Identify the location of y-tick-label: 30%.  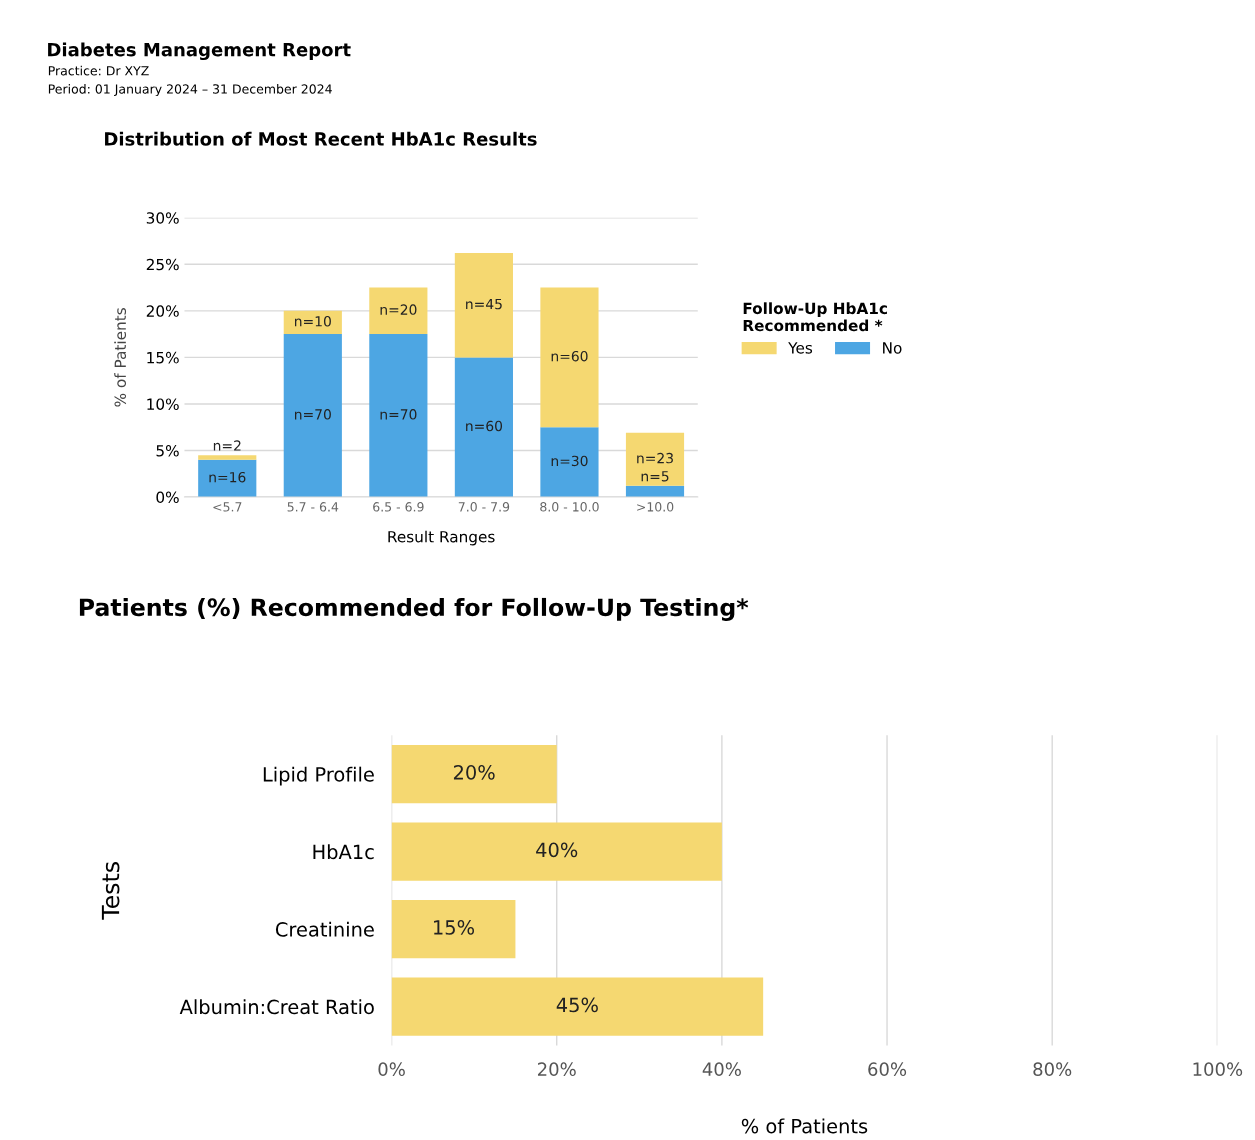
(162, 218).